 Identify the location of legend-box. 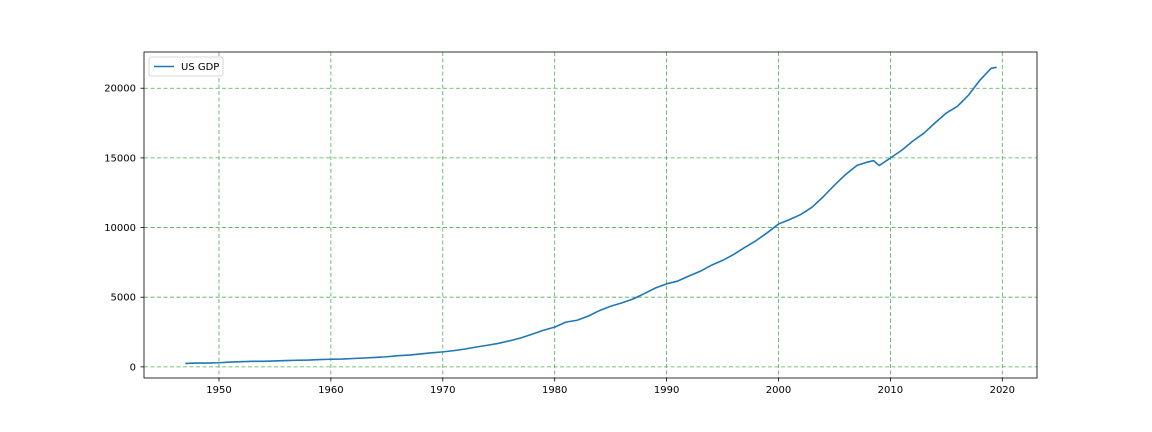
(186, 66).